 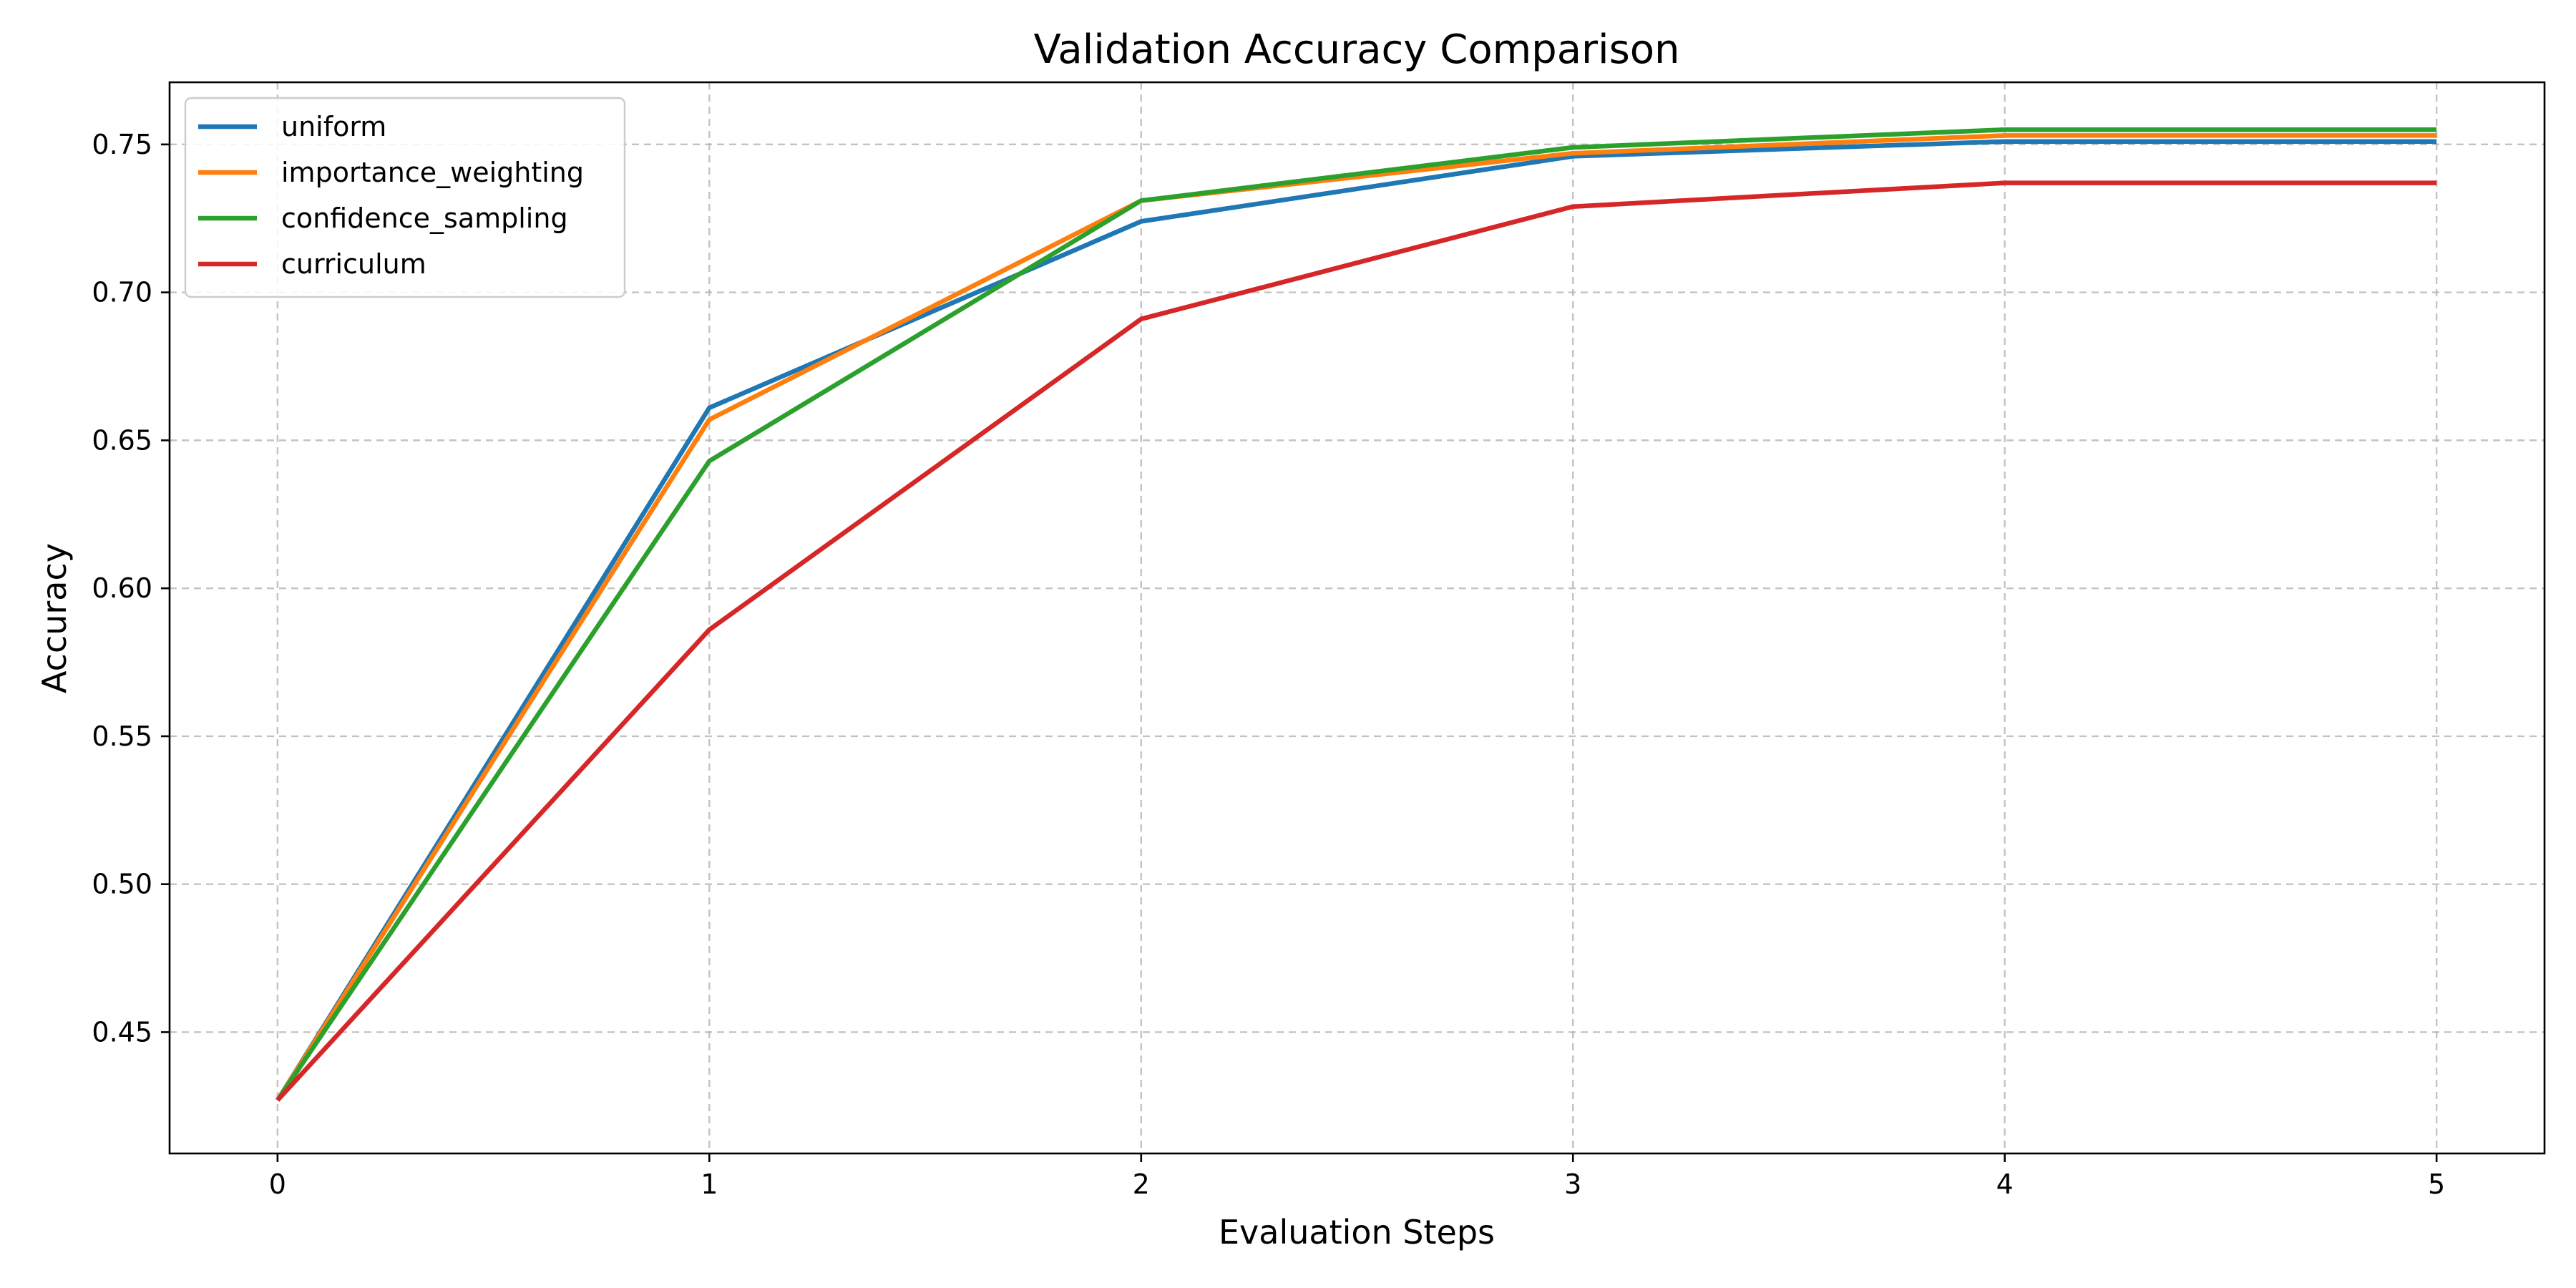 What do you see at coordinates (122, 884) in the screenshot?
I see `y-tick-label: 0.50` at bounding box center [122, 884].